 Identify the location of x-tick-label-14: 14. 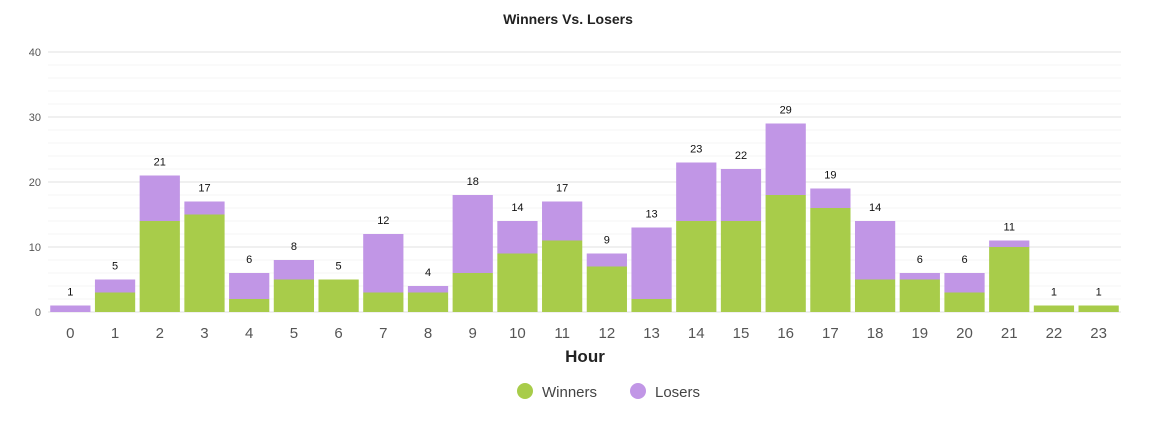
(696, 333).